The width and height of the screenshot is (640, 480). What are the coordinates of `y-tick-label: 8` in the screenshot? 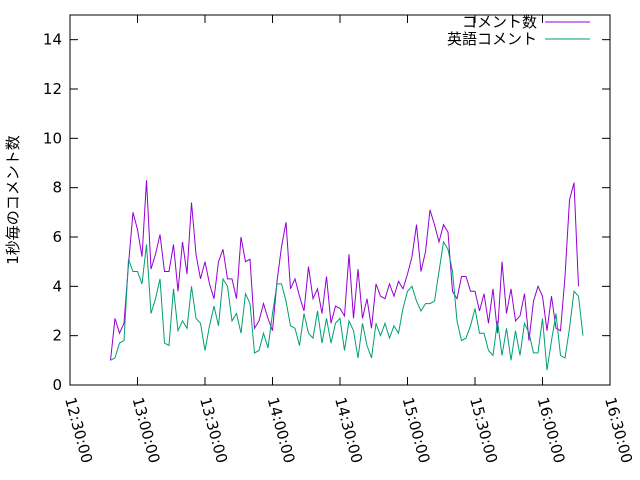 It's located at (57, 188).